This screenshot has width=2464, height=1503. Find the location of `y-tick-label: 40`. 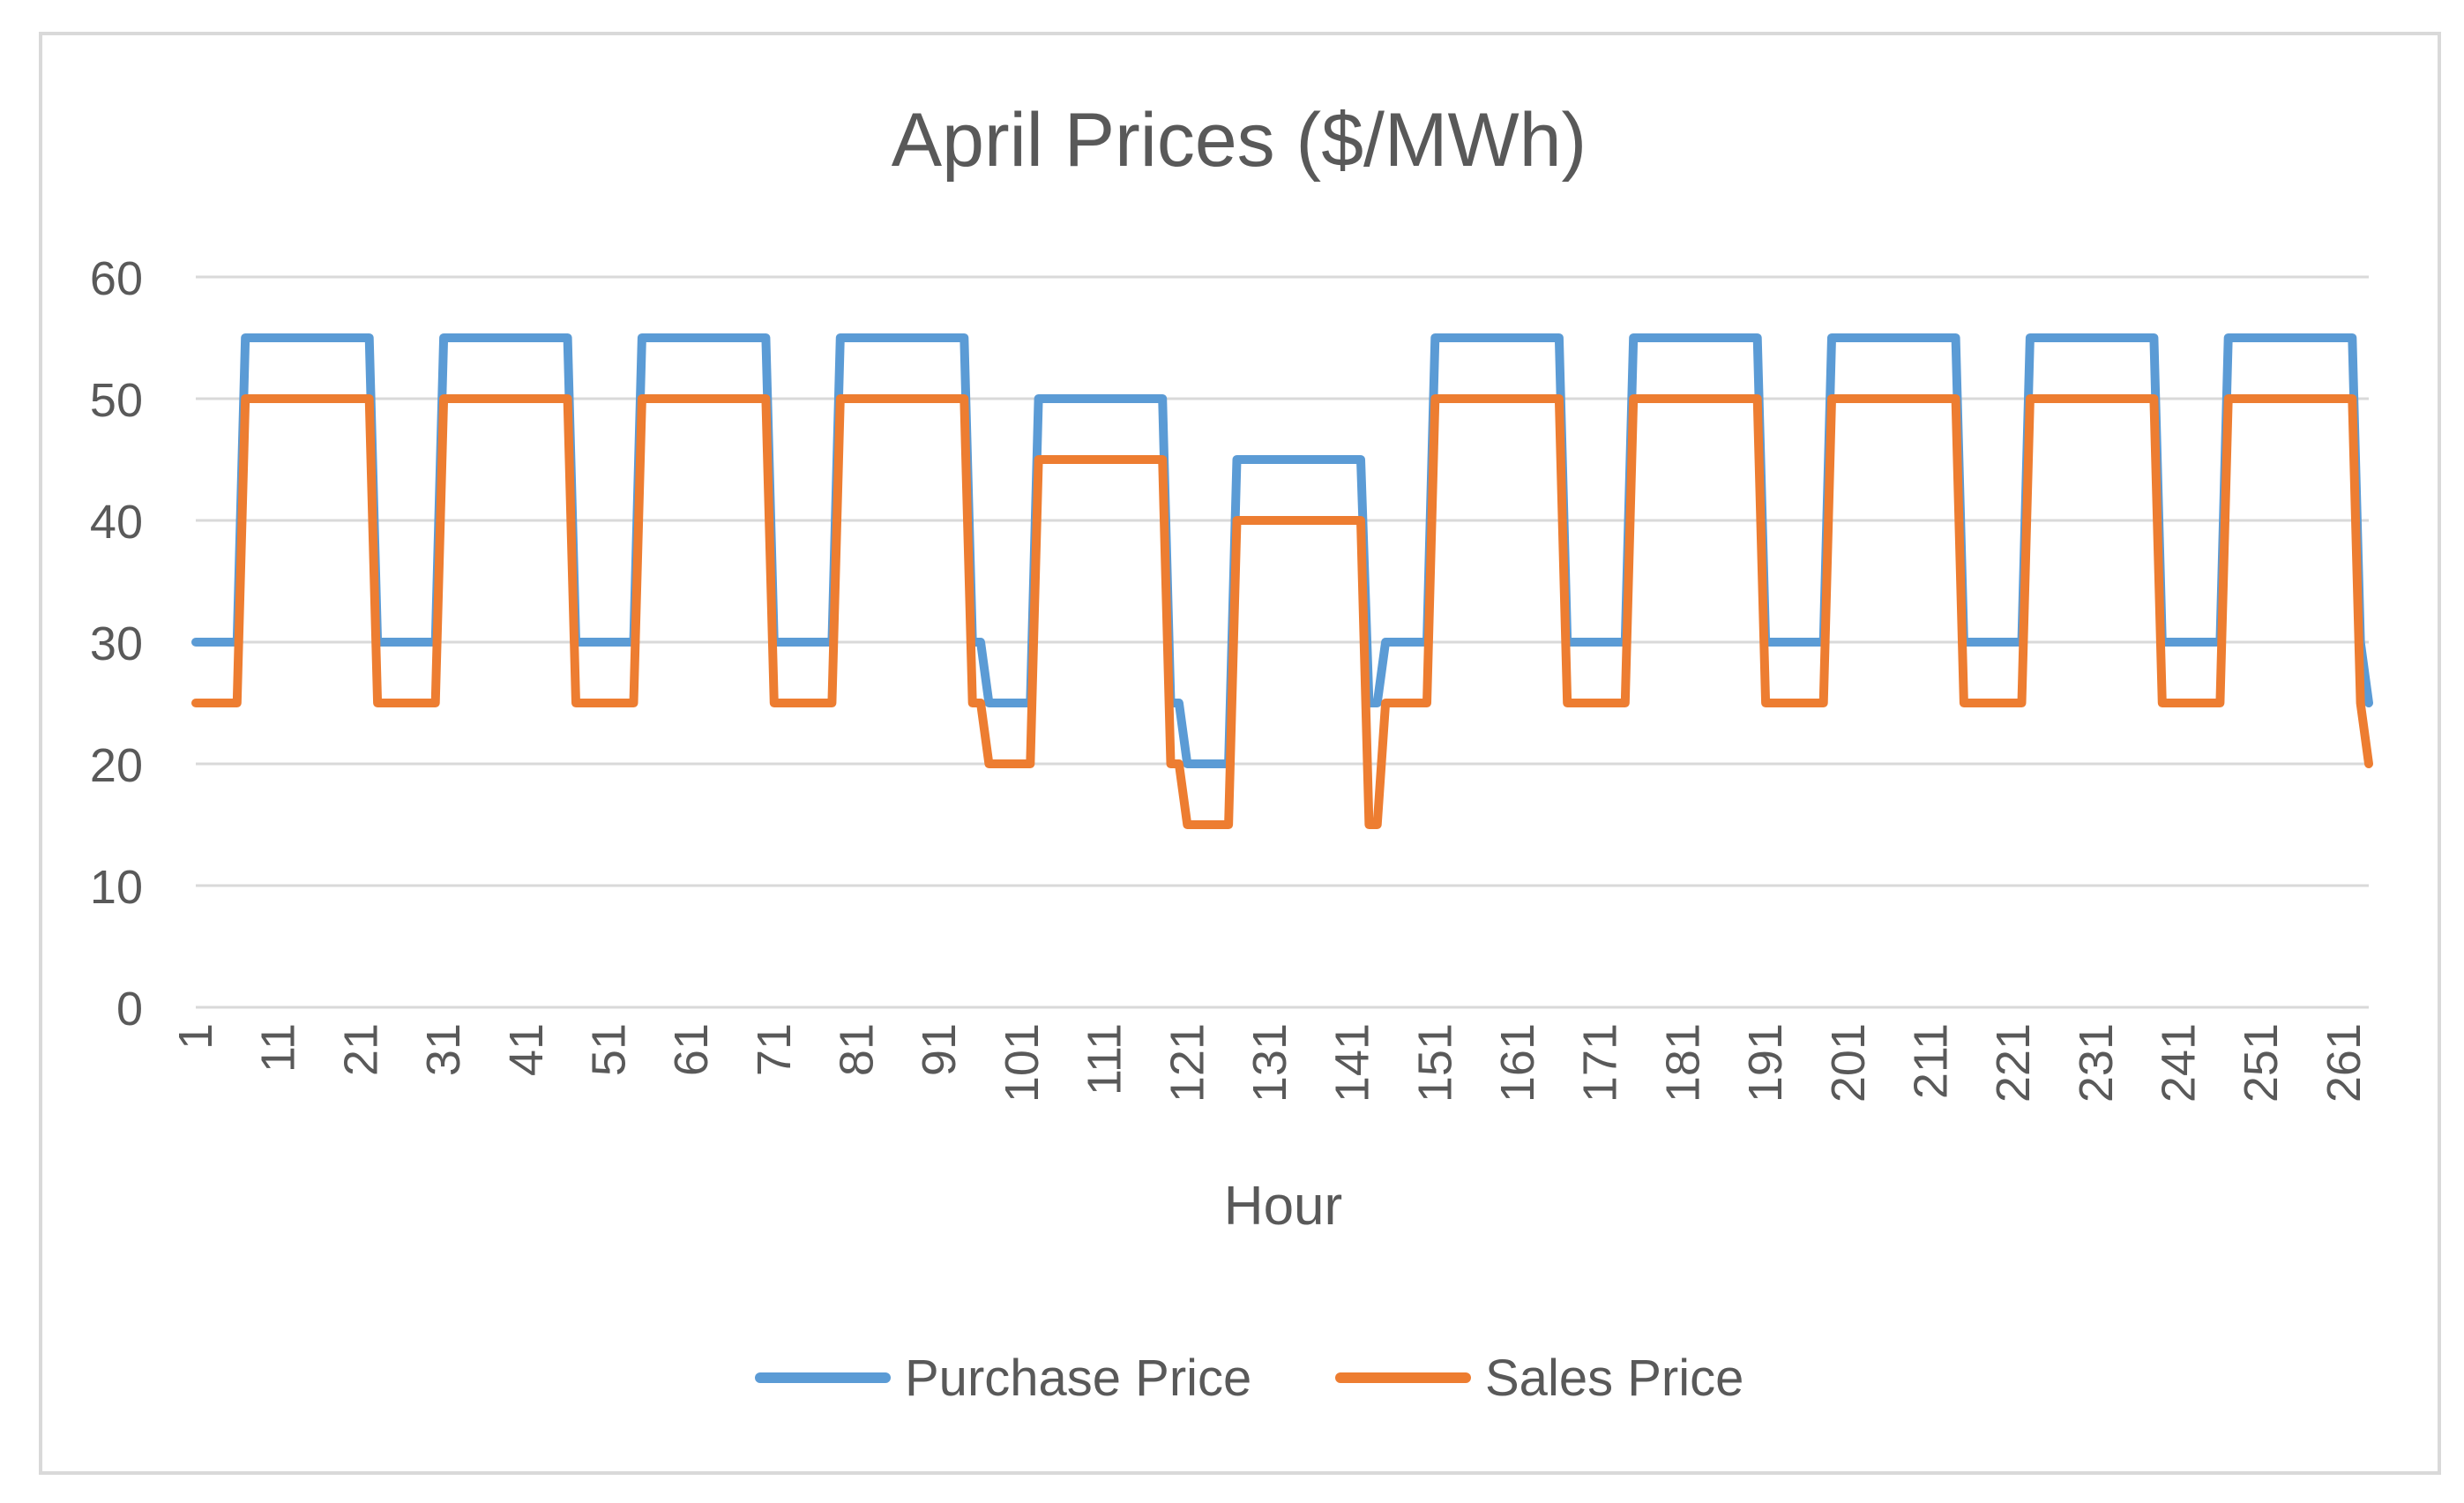

y-tick-label: 40 is located at coordinates (116, 522).